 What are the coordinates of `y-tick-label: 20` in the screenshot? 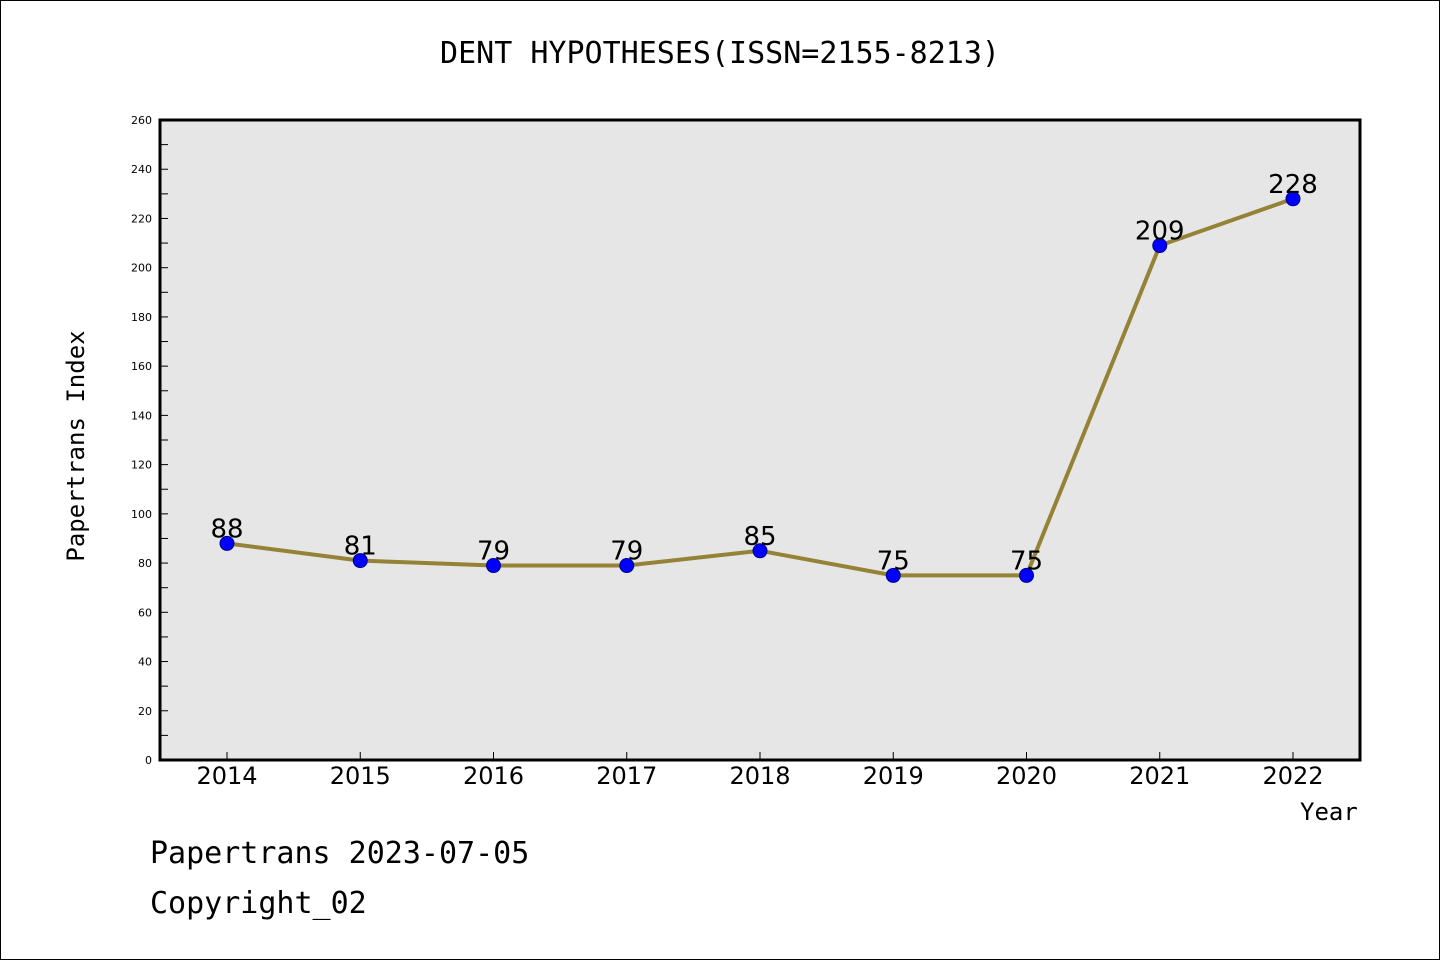 It's located at (145, 711).